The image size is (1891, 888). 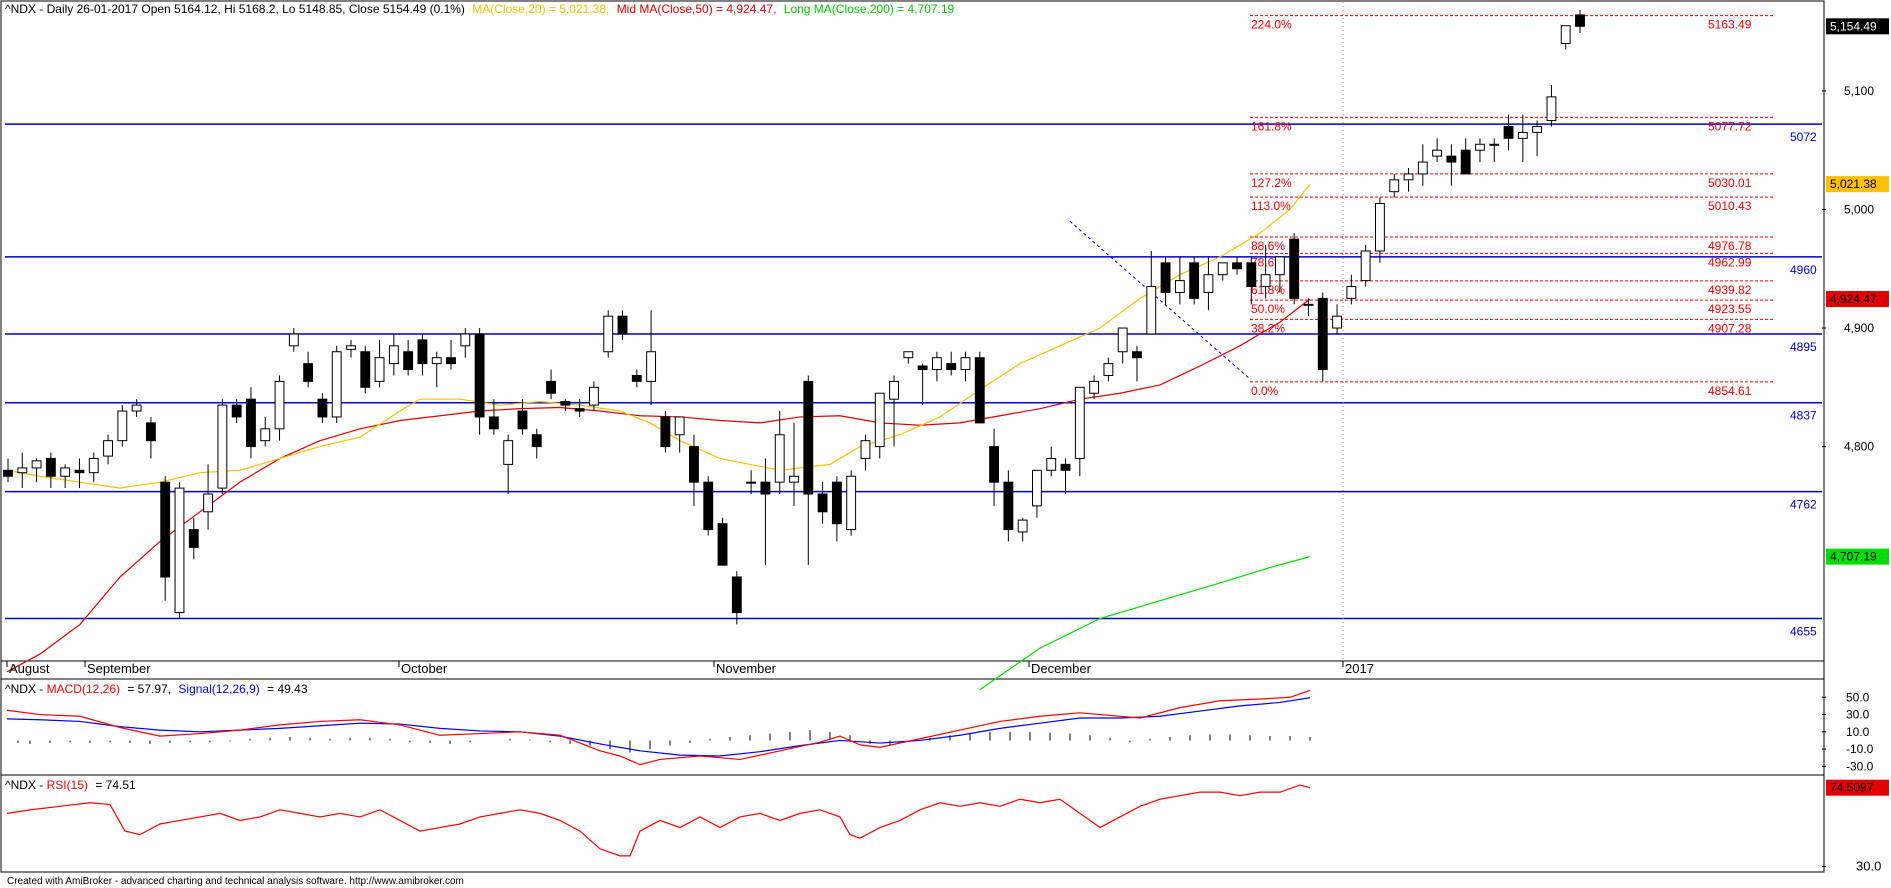 I want to click on macd-tick-label: 30.0, so click(x=1858, y=715).